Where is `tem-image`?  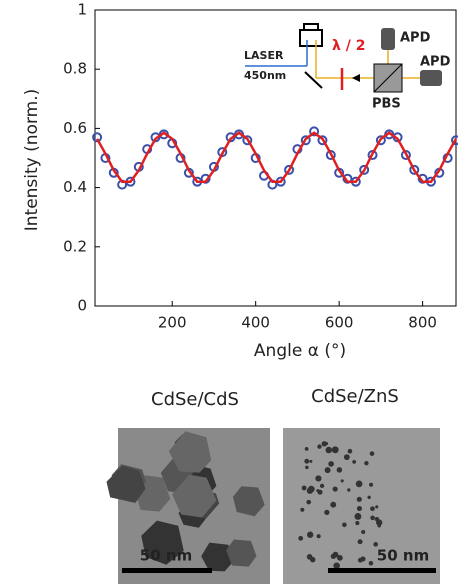
tem-image is located at coordinates (361, 506).